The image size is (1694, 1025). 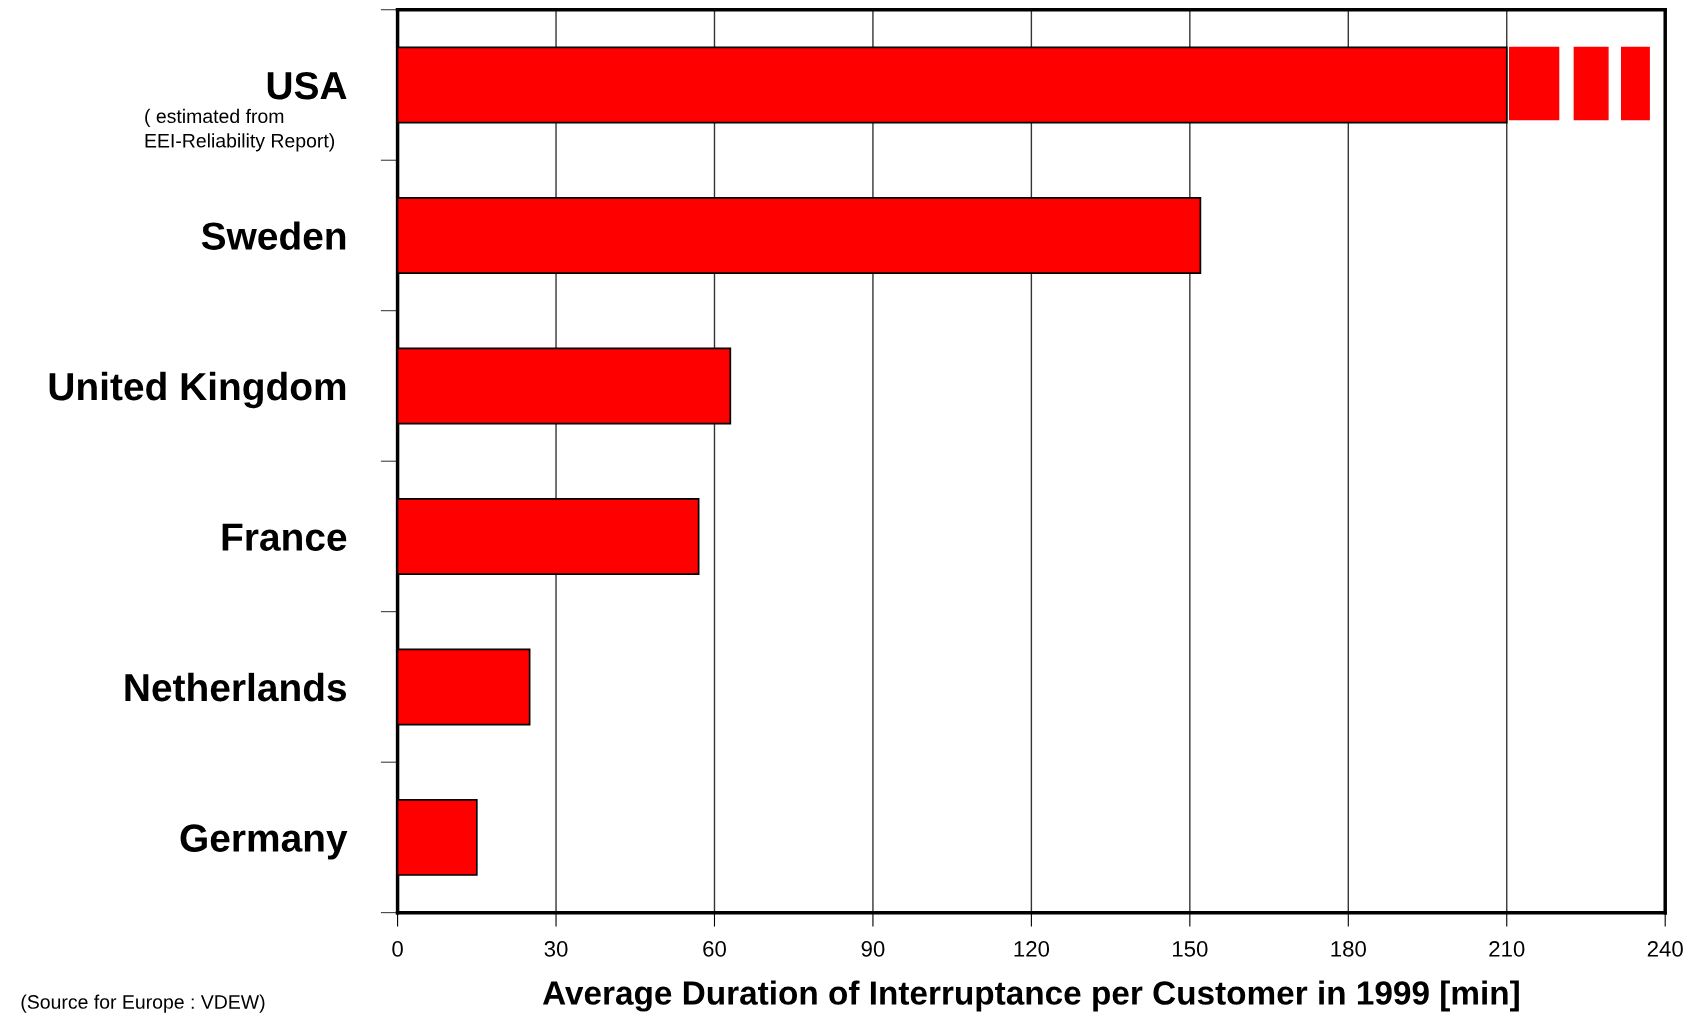 What do you see at coordinates (873, 949) in the screenshot?
I see `x-tick-label: 90` at bounding box center [873, 949].